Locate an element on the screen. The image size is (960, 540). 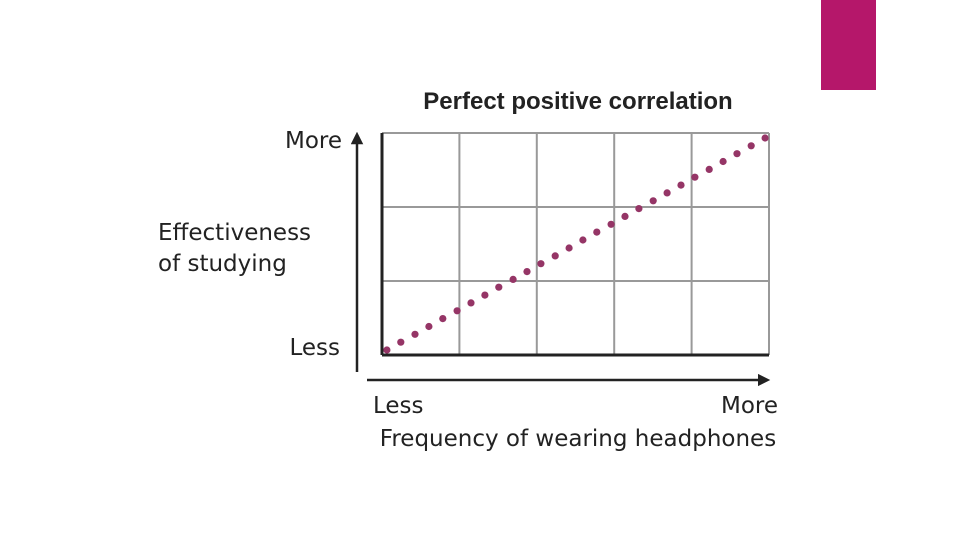
y-tick-high: More is located at coordinates (313, 141).